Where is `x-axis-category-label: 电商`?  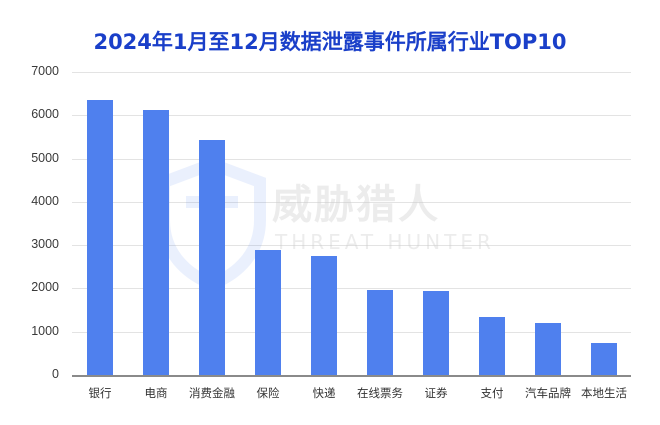
x-axis-category-label: 电商 is located at coordinates (156, 393).